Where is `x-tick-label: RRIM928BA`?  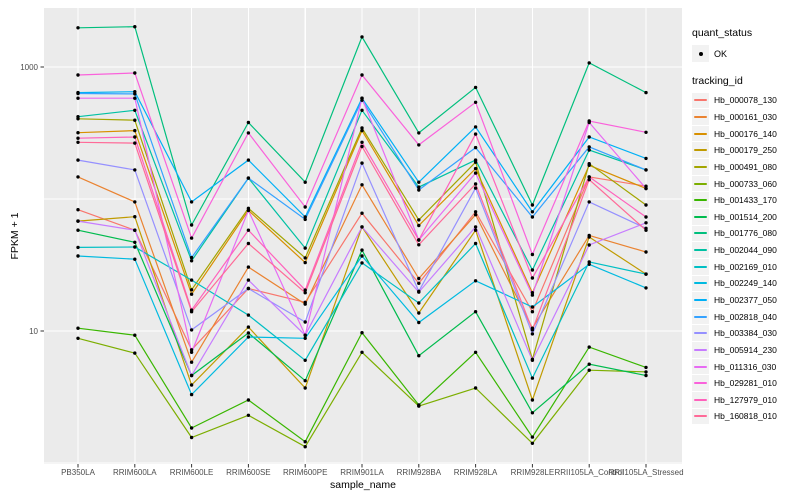 x-tick-label: RRIM928BA is located at coordinates (419, 472).